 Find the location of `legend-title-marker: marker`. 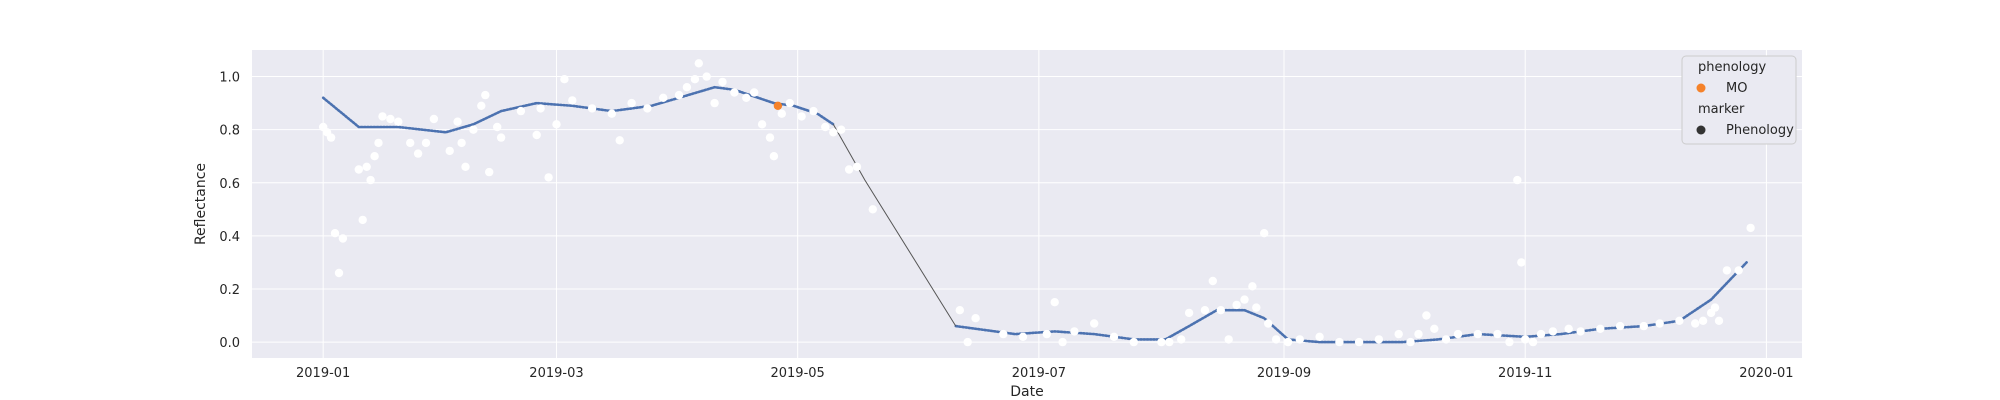

legend-title-marker: marker is located at coordinates (1721, 109).